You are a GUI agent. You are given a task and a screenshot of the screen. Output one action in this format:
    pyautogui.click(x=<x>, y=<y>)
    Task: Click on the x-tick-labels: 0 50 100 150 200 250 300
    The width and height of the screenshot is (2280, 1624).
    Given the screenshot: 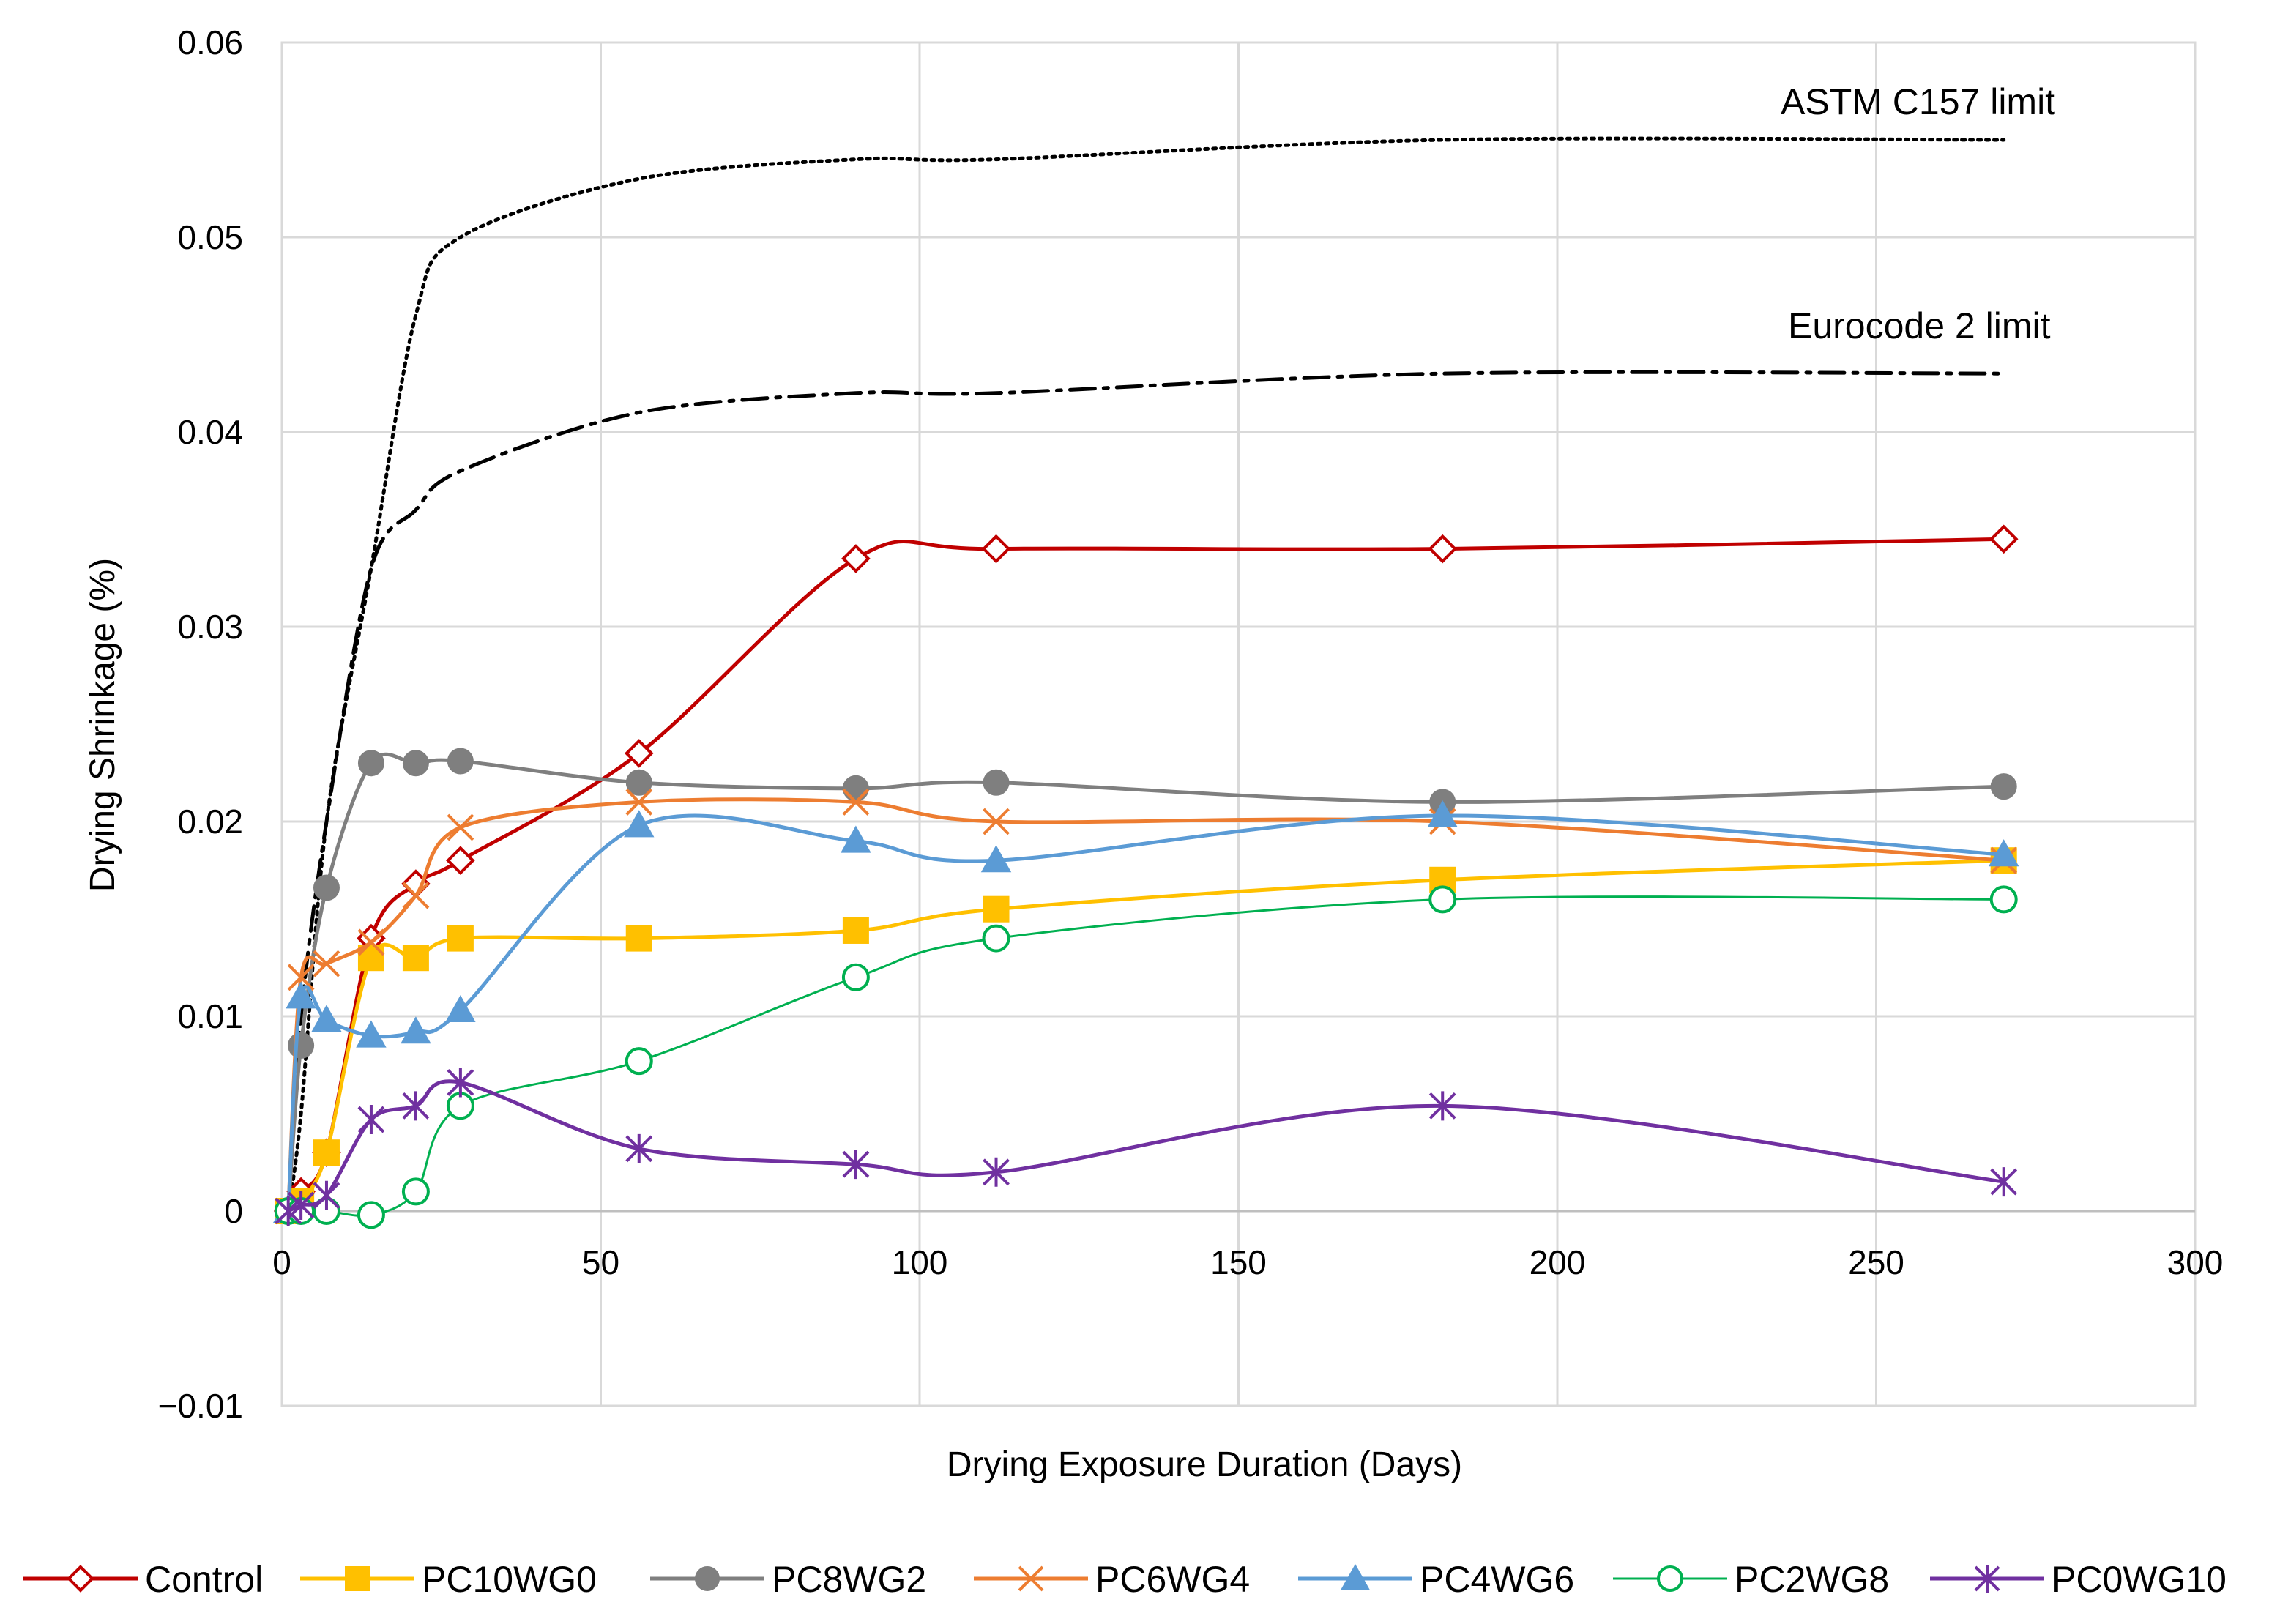 What is the action you would take?
    pyautogui.click(x=1247, y=1262)
    